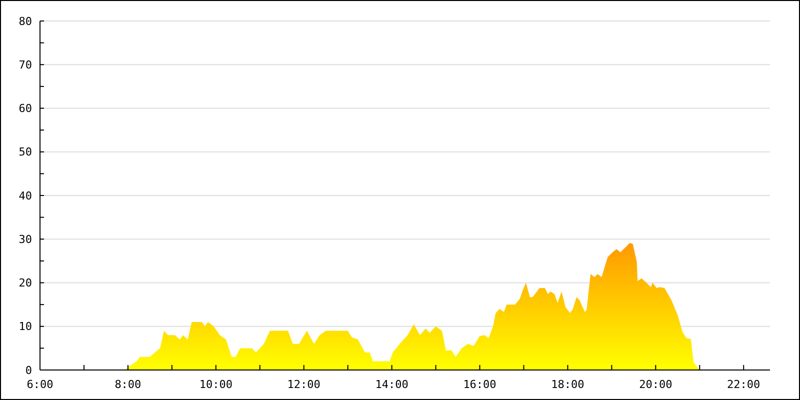 The height and width of the screenshot is (400, 800). What do you see at coordinates (655, 384) in the screenshot?
I see `x-tick-label: 20:00` at bounding box center [655, 384].